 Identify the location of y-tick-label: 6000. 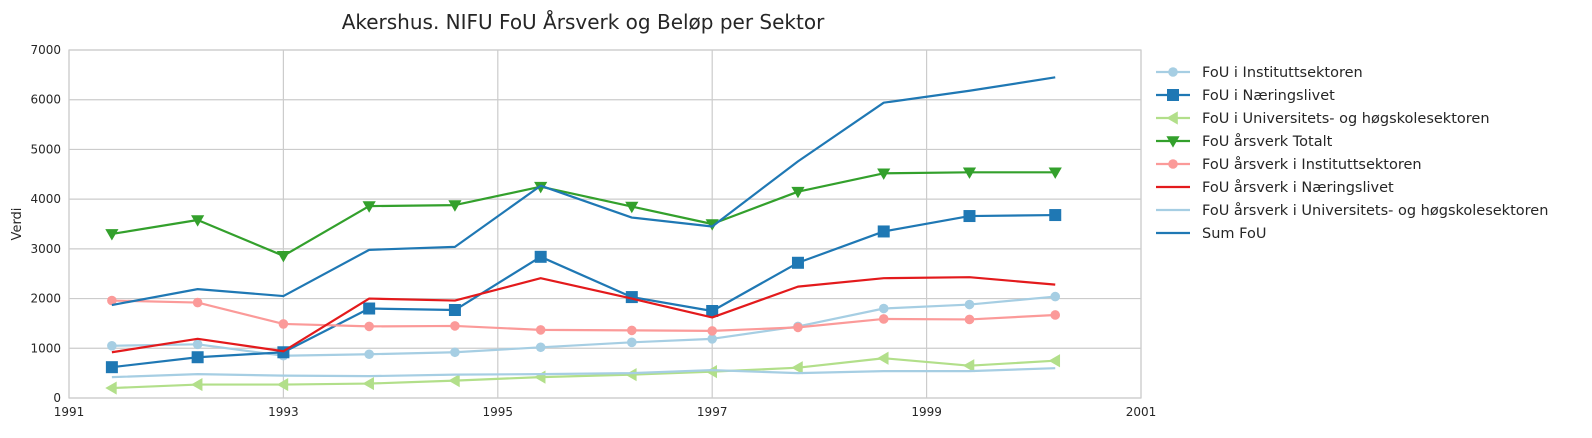
(45, 100).